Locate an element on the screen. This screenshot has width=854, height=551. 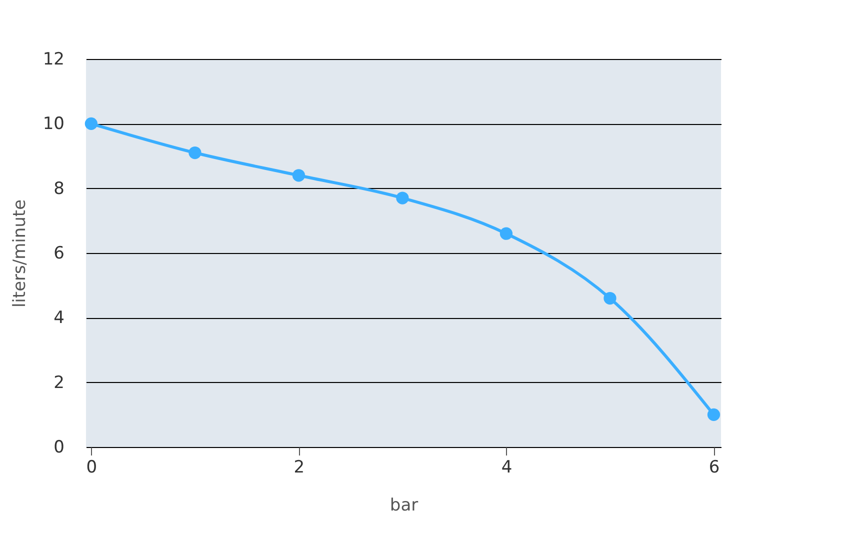
y-tick-label: 0 is located at coordinates (59, 448).